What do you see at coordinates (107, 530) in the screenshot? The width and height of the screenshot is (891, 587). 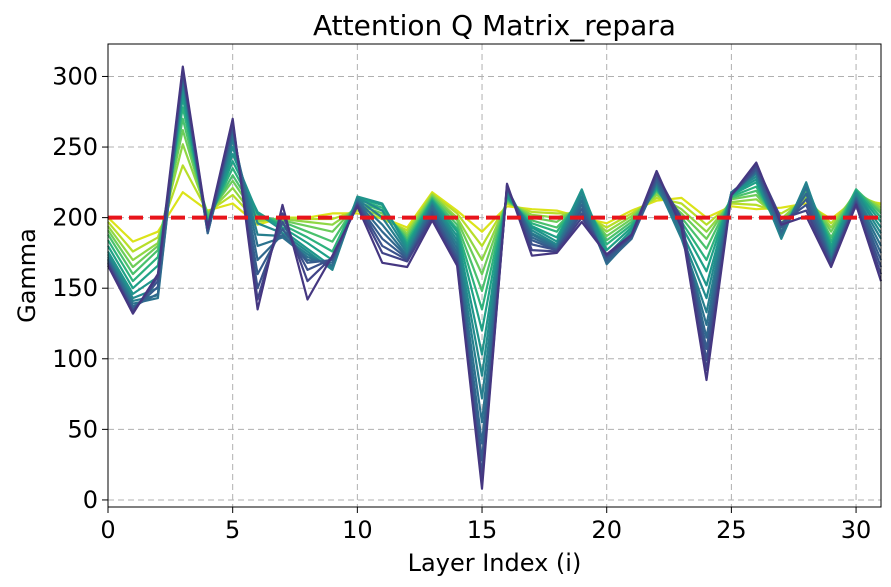 I see `x-tick-label: 0` at bounding box center [107, 530].